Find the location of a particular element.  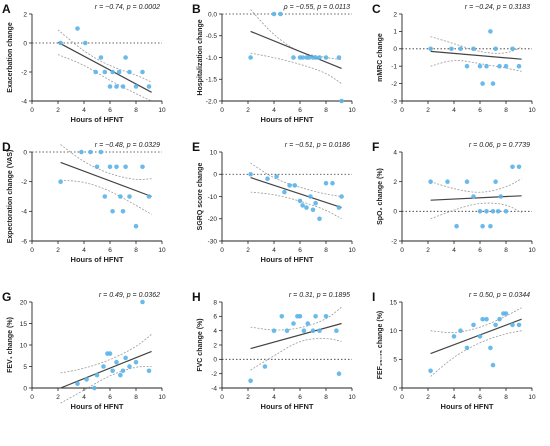

panel-letter: A is located at coordinates (6, 9).